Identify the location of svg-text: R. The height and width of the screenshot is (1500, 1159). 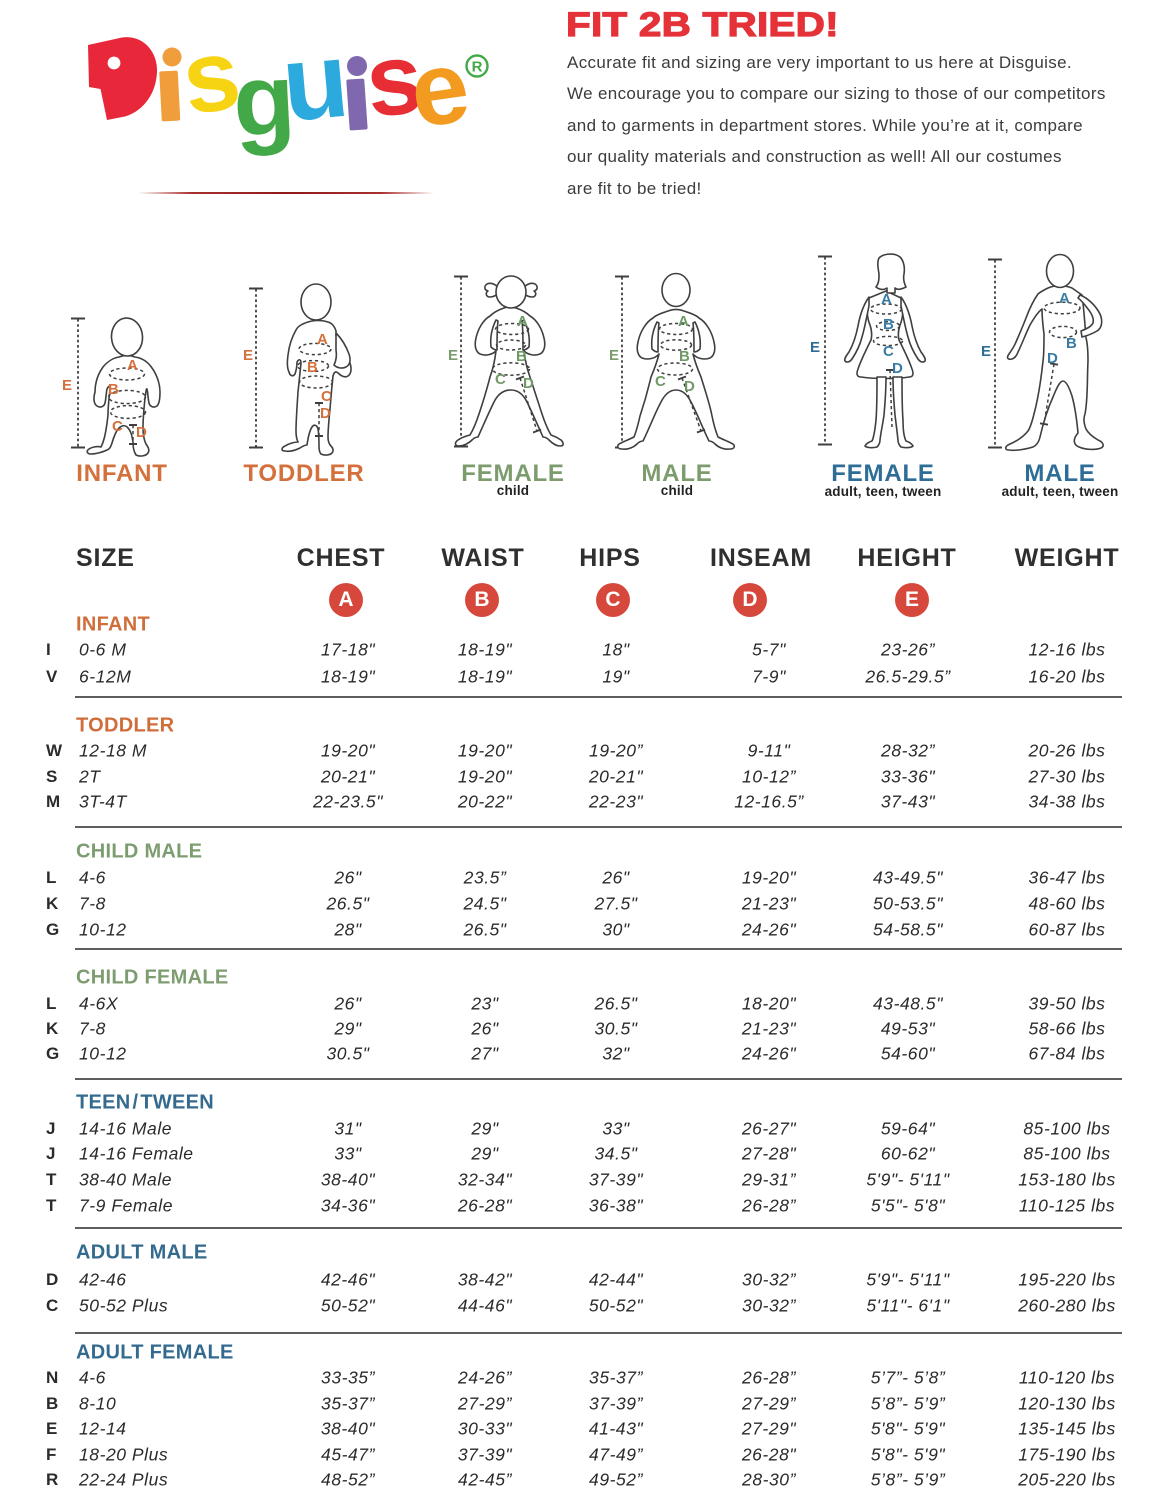
(477, 67).